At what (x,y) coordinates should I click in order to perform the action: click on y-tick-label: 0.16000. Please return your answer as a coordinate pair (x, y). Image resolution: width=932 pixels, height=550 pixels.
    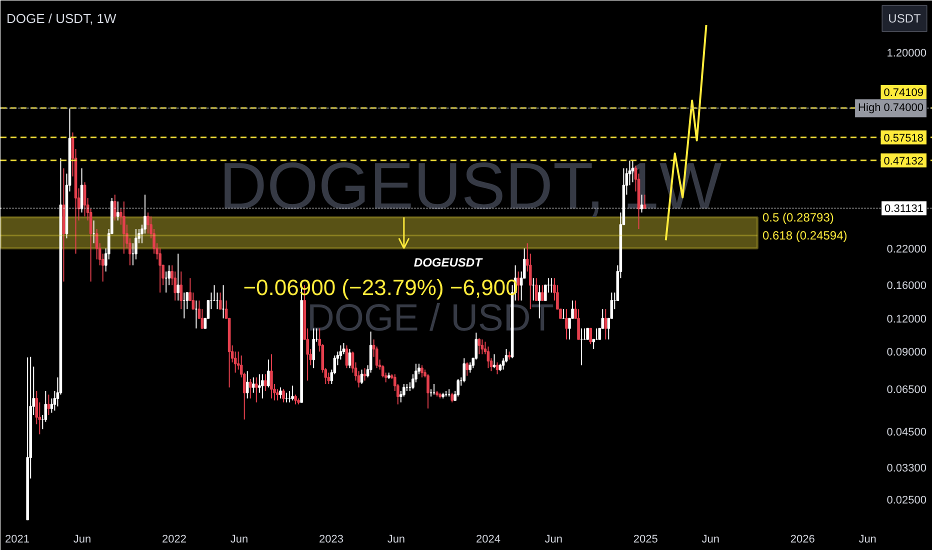
    Looking at the image, I should click on (906, 286).